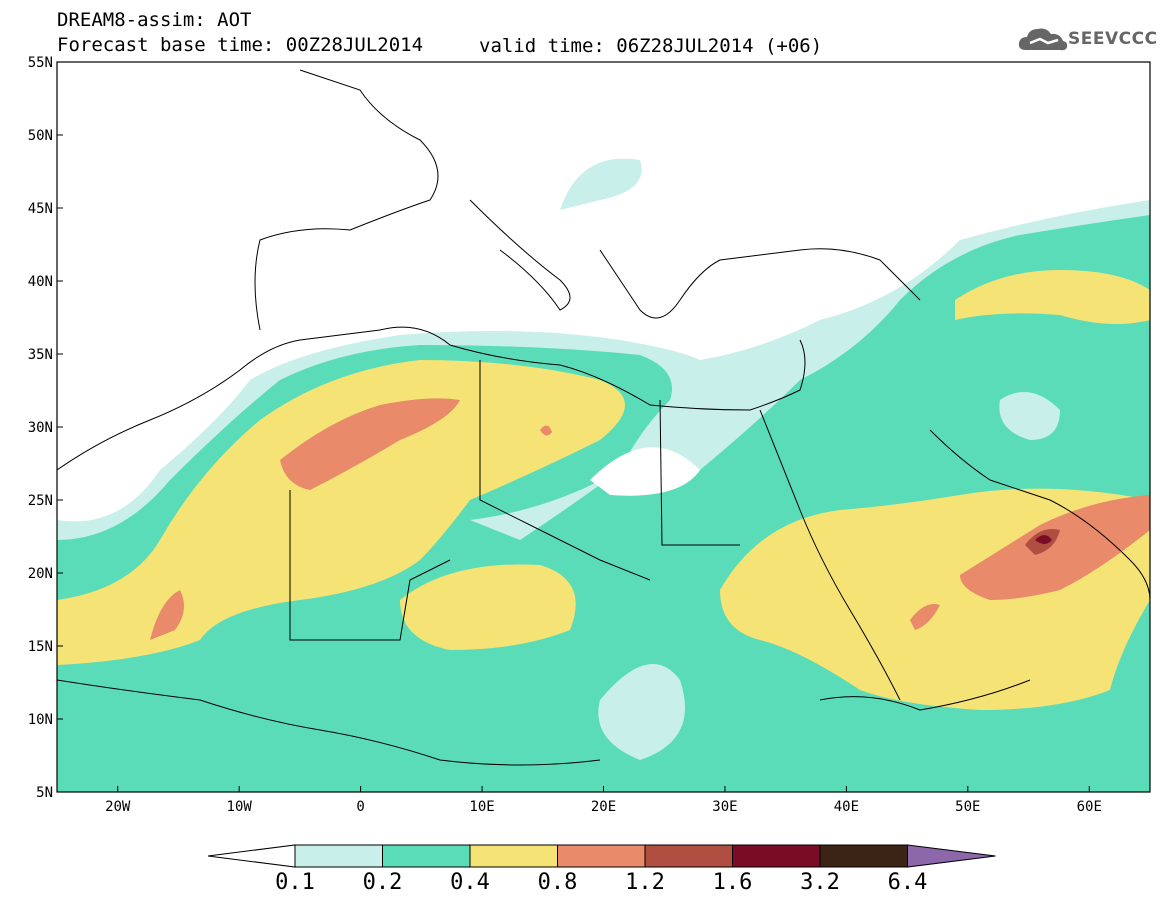  What do you see at coordinates (1089, 807) in the screenshot?
I see `lon-label: 60E` at bounding box center [1089, 807].